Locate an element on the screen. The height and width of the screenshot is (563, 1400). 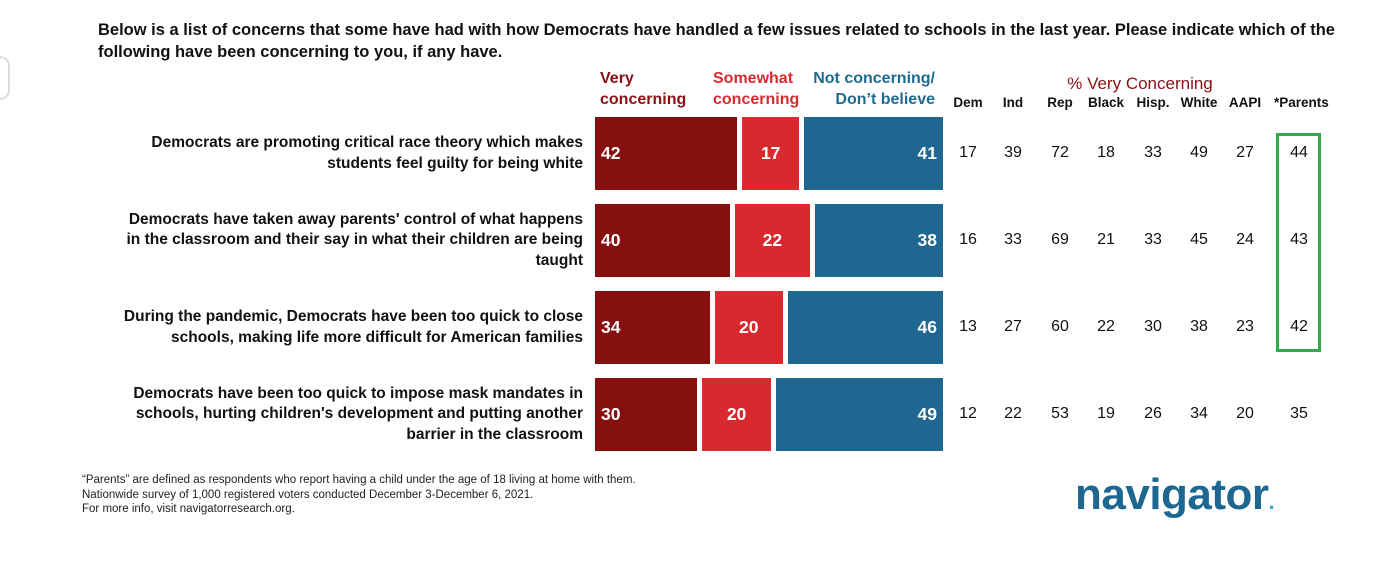
pct-cell-parents: 35 is located at coordinates (1299, 413).